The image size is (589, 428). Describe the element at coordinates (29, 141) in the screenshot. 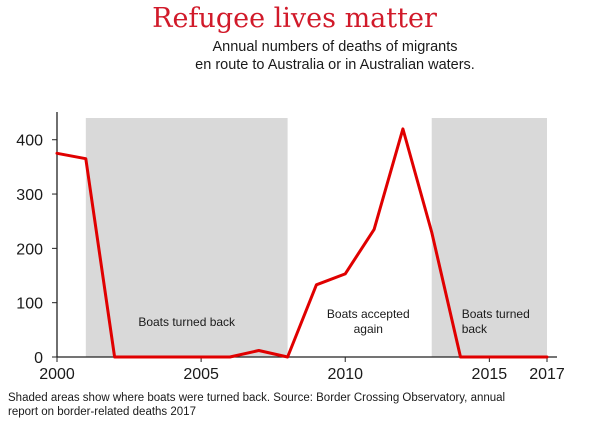

I see `y-tick-label-400: 400` at that location.